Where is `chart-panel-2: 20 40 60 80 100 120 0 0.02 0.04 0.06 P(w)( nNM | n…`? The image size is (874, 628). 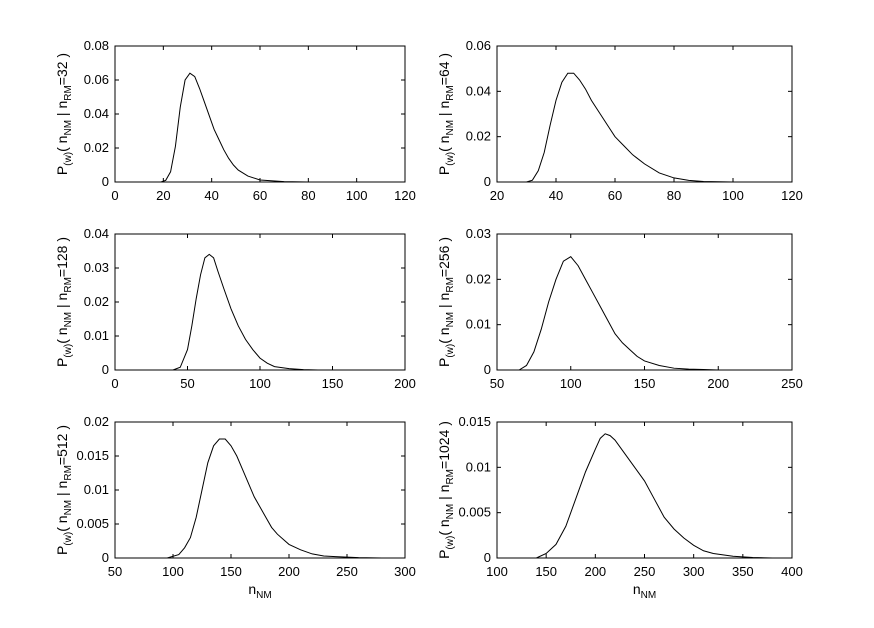 chart-panel-2: 20 40 60 80 100 120 0 0.02 0.04 0.06 P(w)( nNM | n… is located at coordinates (619, 120).